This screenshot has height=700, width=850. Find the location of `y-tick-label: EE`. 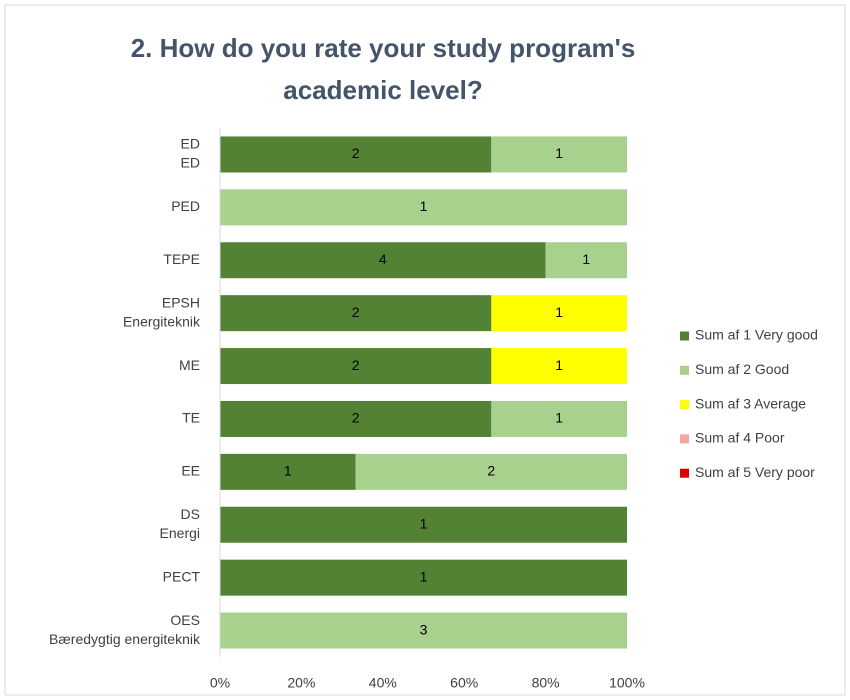

y-tick-label: EE is located at coordinates (190, 471).